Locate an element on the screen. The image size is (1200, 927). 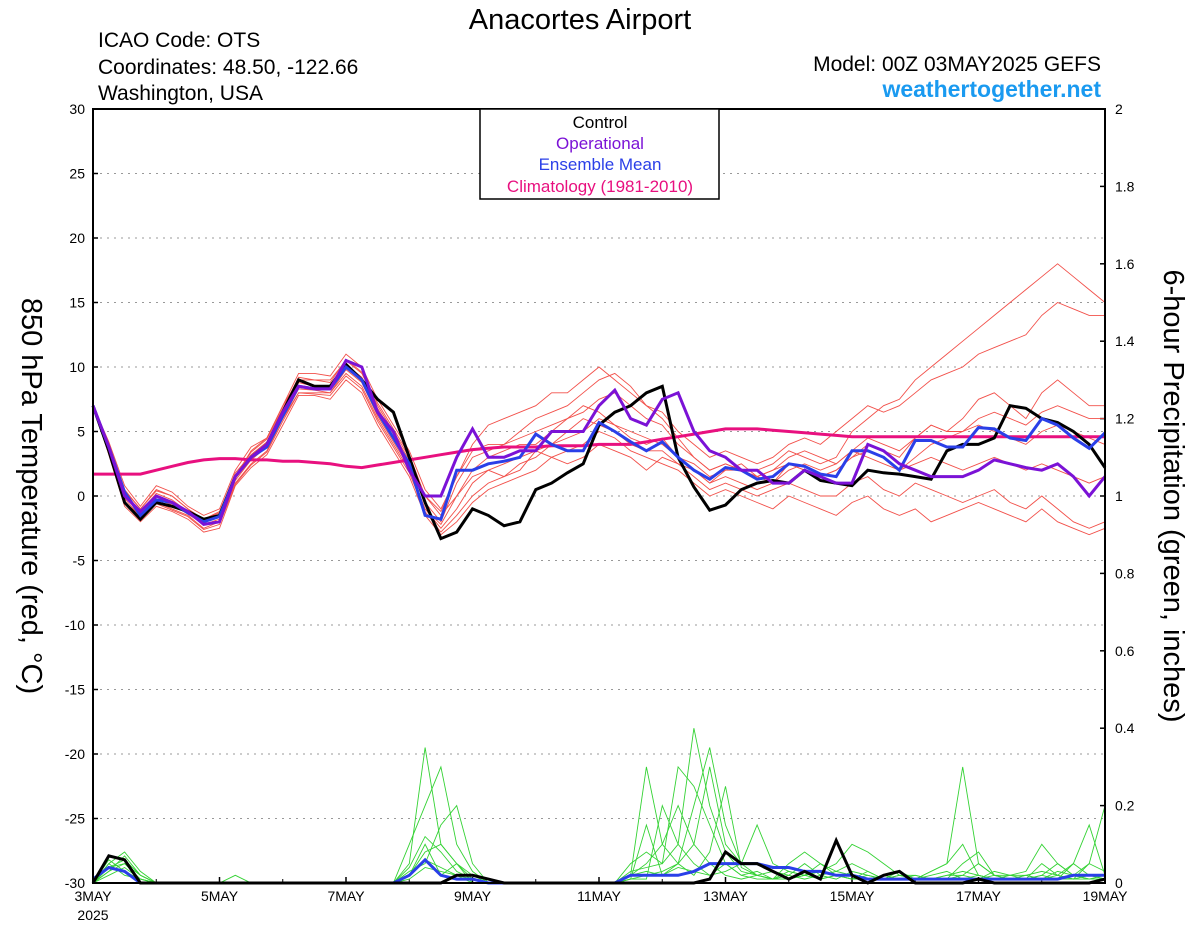
x-tick-label: 13MAY is located at coordinates (726, 896).